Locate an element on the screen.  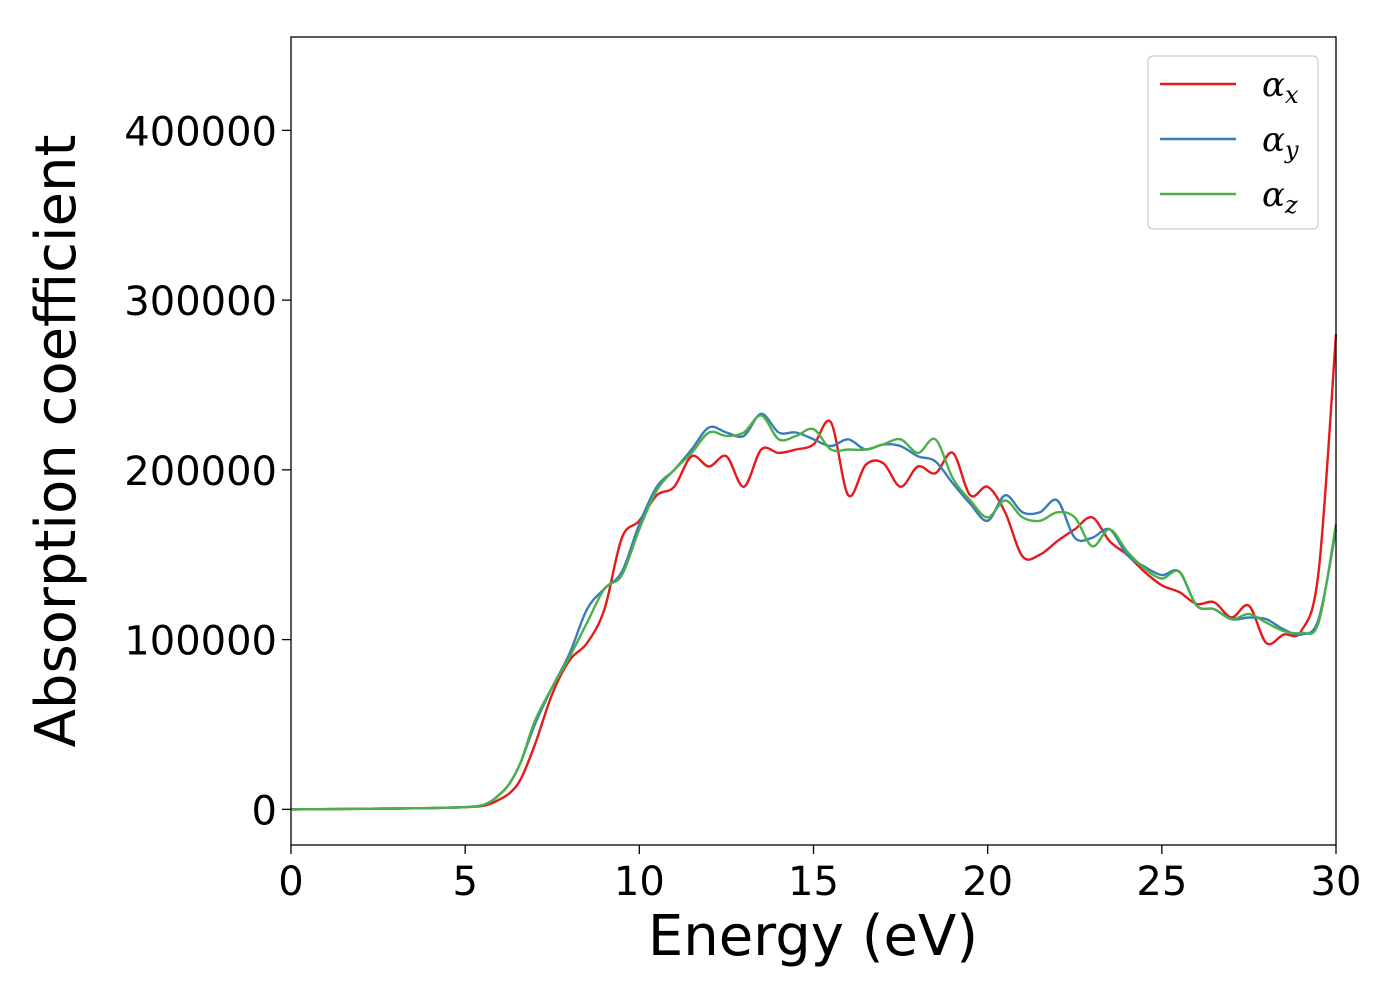
x-tick-label: 15 is located at coordinates (813, 882).